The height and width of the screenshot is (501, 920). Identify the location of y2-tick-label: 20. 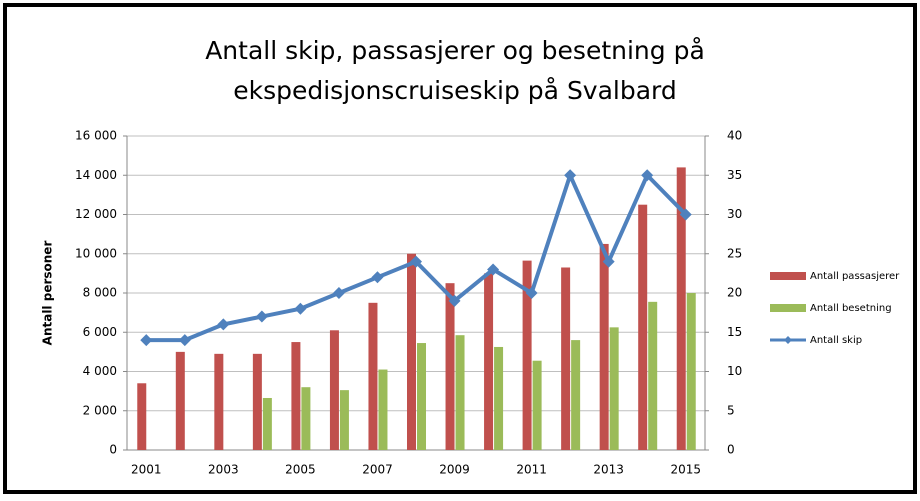
(734, 293).